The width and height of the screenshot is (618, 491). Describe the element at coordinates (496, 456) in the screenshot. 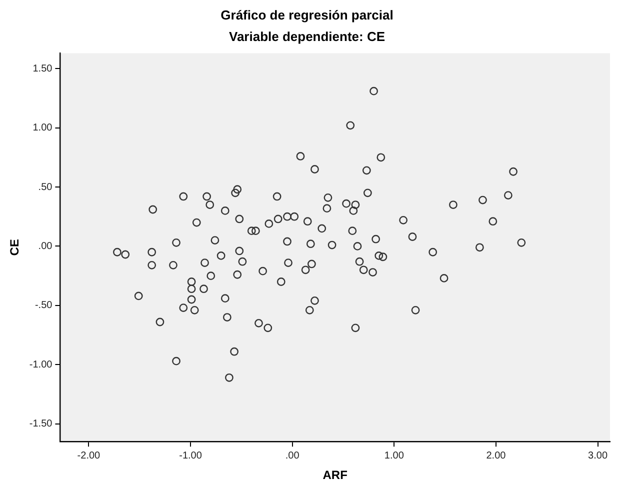

I see `x-tick-label: 2.00` at that location.